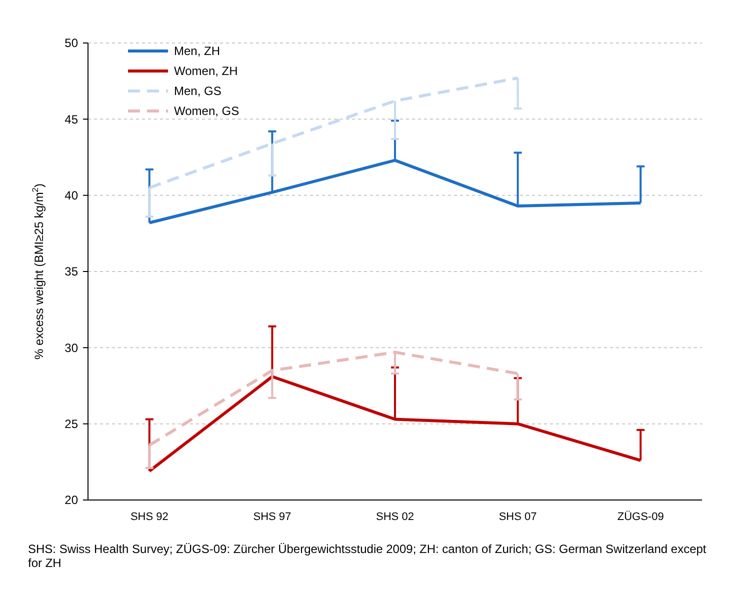 The width and height of the screenshot is (740, 600). What do you see at coordinates (149, 517) in the screenshot?
I see `x-tick-label: SHS 92` at bounding box center [149, 517].